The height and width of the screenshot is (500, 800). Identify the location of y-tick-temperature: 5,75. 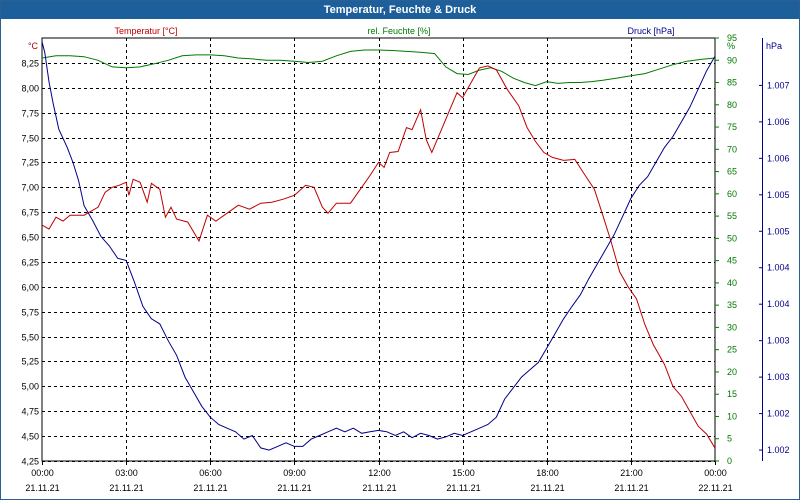
(30, 313).